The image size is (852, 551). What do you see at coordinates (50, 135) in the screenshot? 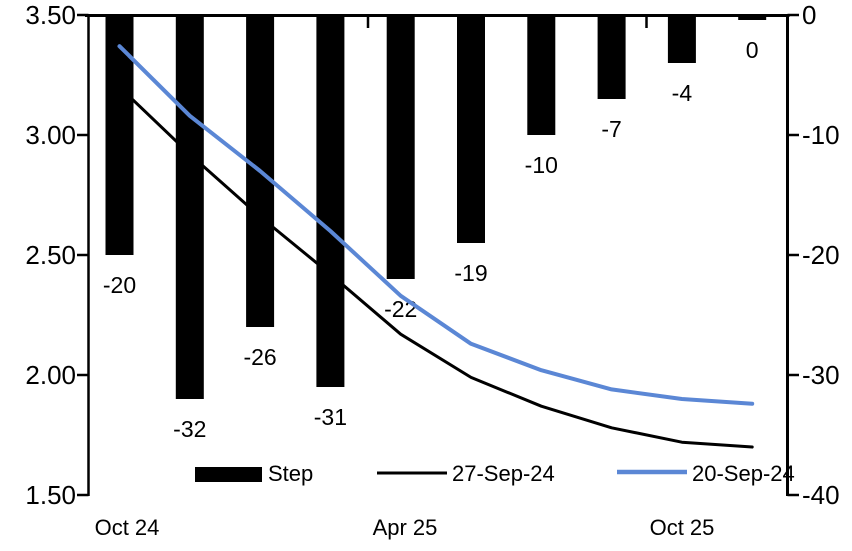
I see `left-axis-tick-label: 3.00` at bounding box center [50, 135].